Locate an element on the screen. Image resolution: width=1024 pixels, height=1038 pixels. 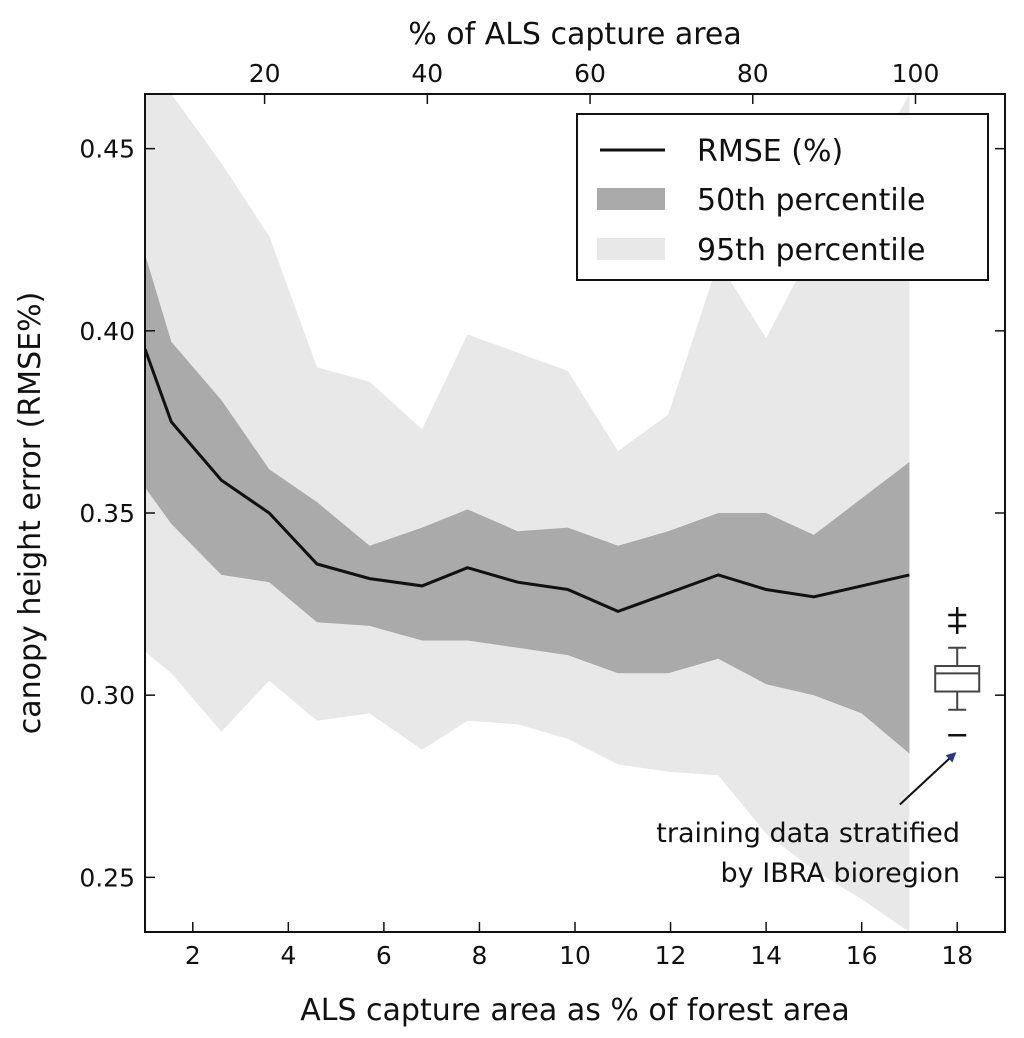
legend: RMSE (%) 50th percentile 95th percentile is located at coordinates (782, 197).